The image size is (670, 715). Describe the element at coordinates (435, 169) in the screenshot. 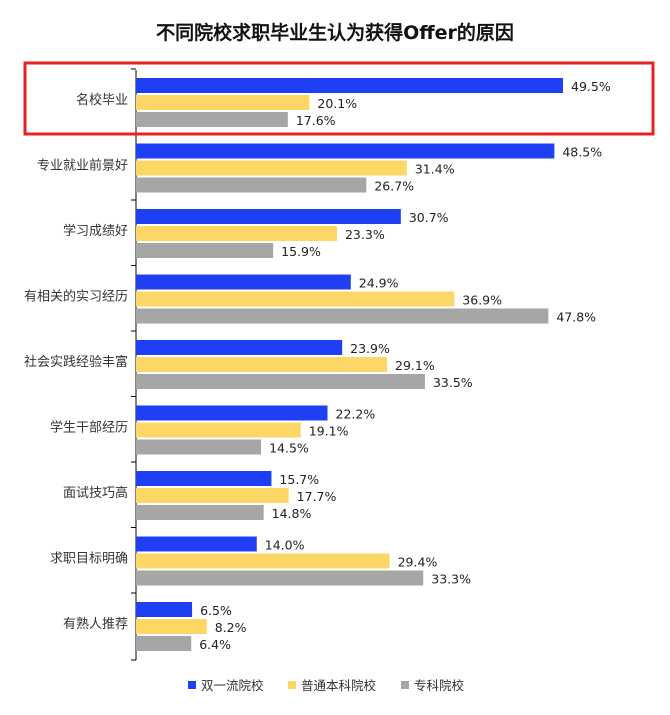

I see `data-label: 31.4%` at that location.